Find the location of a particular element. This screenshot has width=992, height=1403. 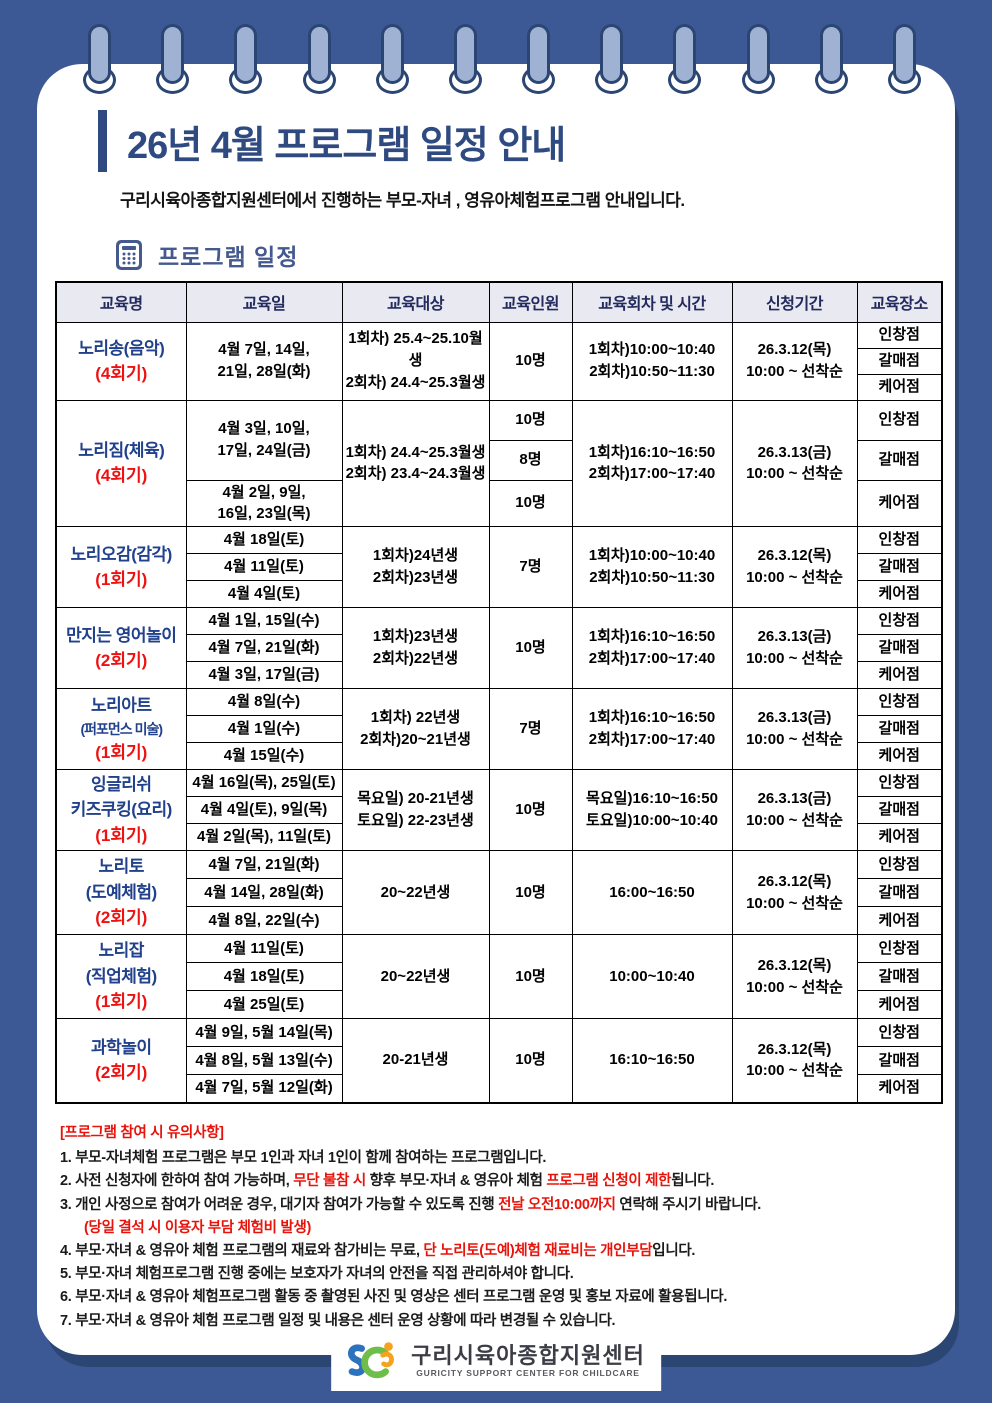

cell-program-name: 노리아트 (퍼포먼스 미술) (1회기) is located at coordinates (121, 729).